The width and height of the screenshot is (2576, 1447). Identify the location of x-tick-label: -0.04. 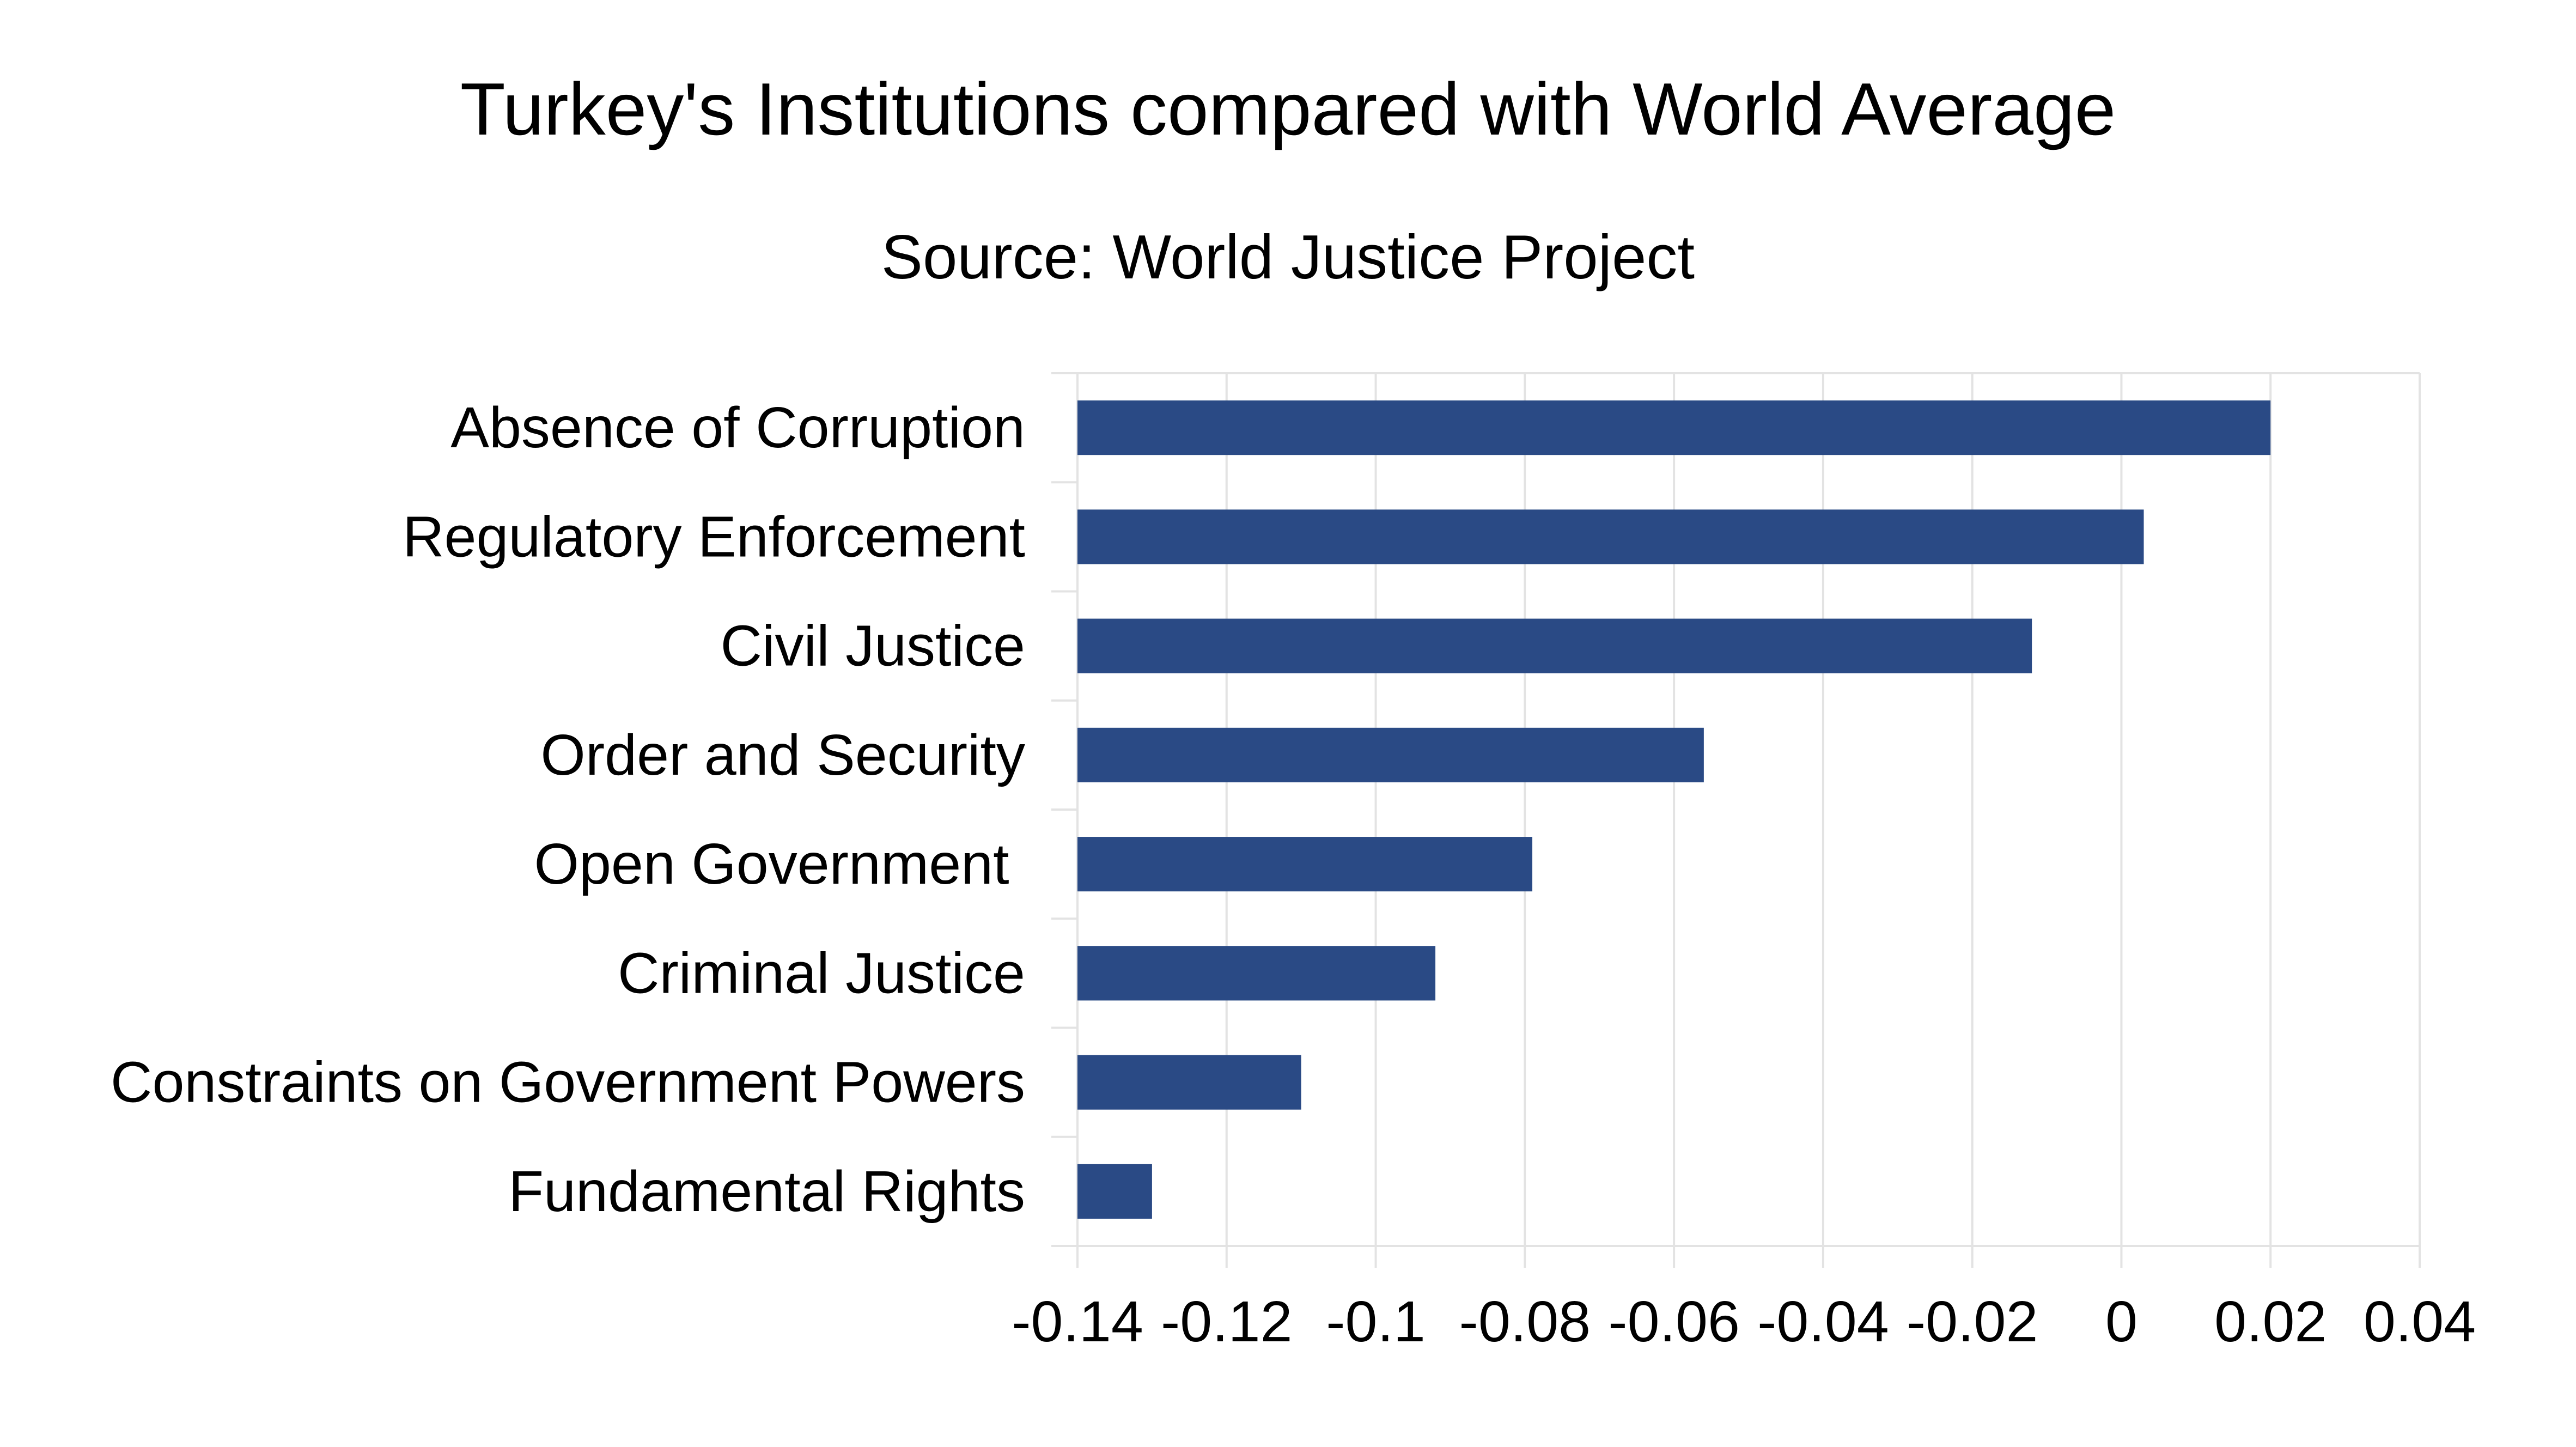
(1823, 1322).